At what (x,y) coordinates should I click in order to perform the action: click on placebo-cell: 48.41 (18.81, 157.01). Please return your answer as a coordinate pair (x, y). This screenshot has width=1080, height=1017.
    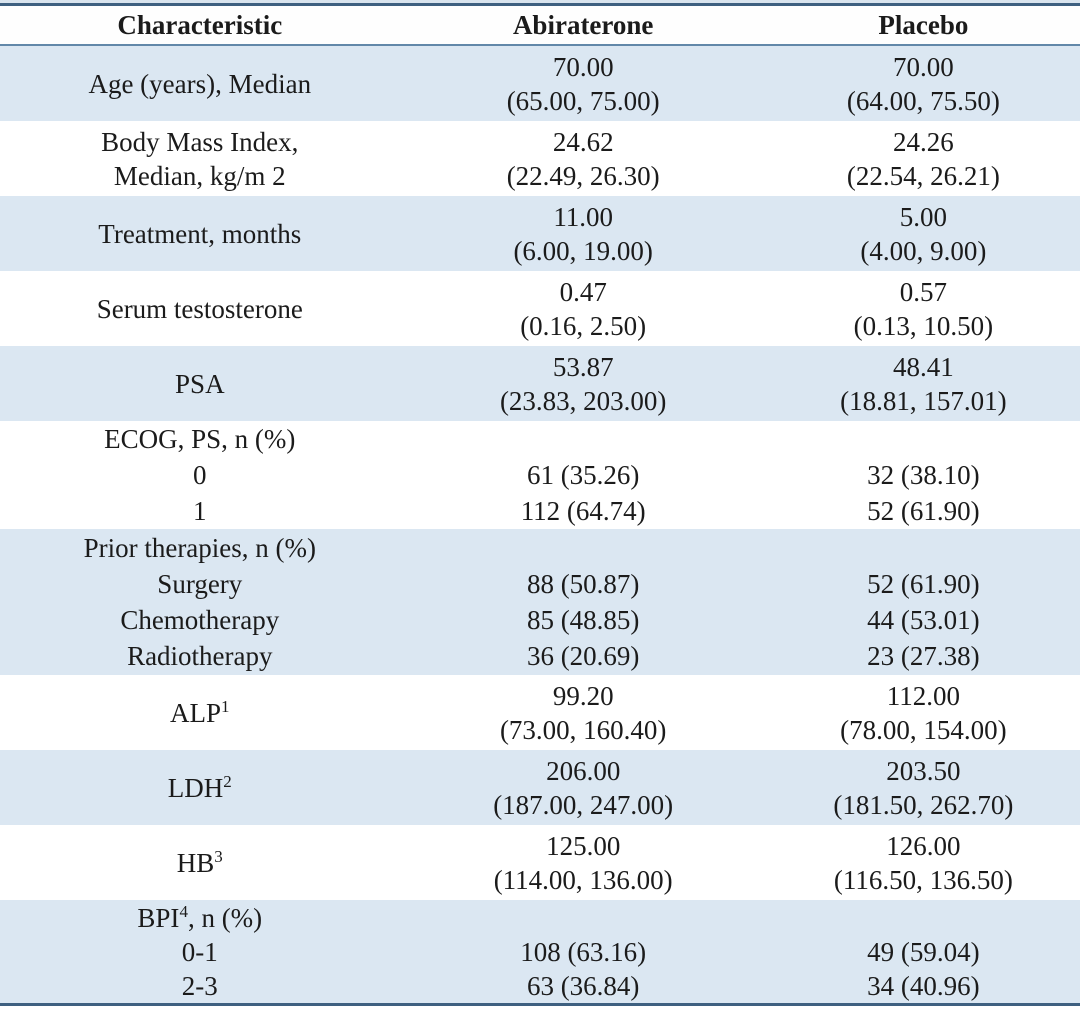
    Looking at the image, I should click on (923, 383).